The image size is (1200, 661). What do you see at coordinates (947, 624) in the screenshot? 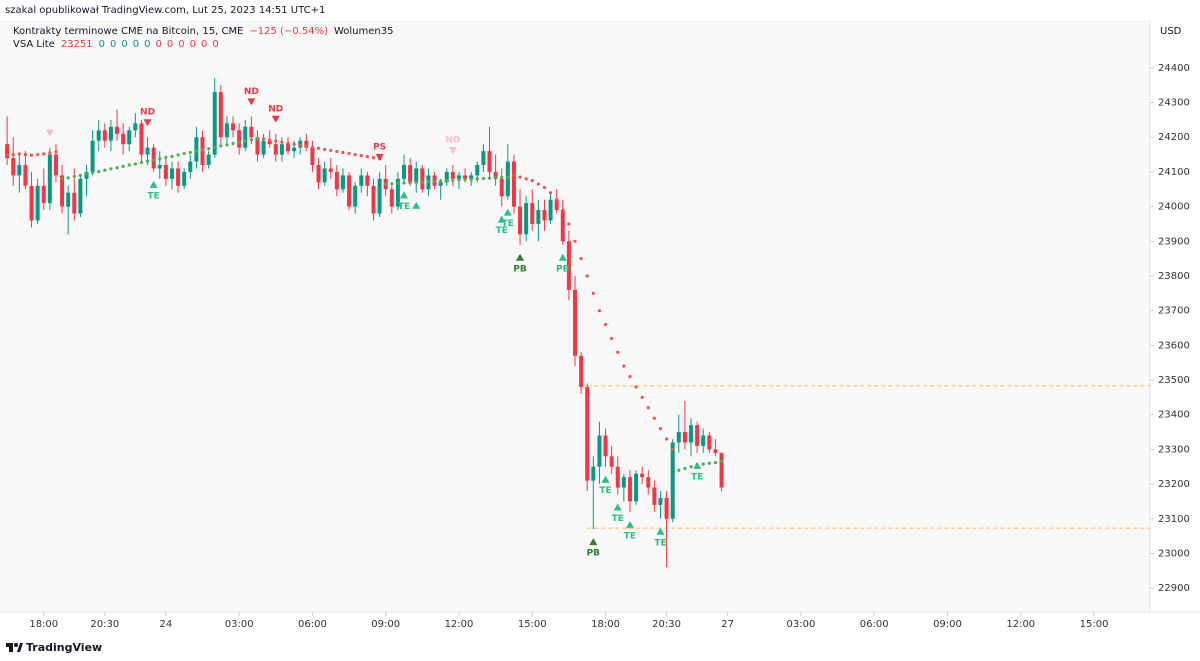
I see `x-tick-label: 09:00` at bounding box center [947, 624].